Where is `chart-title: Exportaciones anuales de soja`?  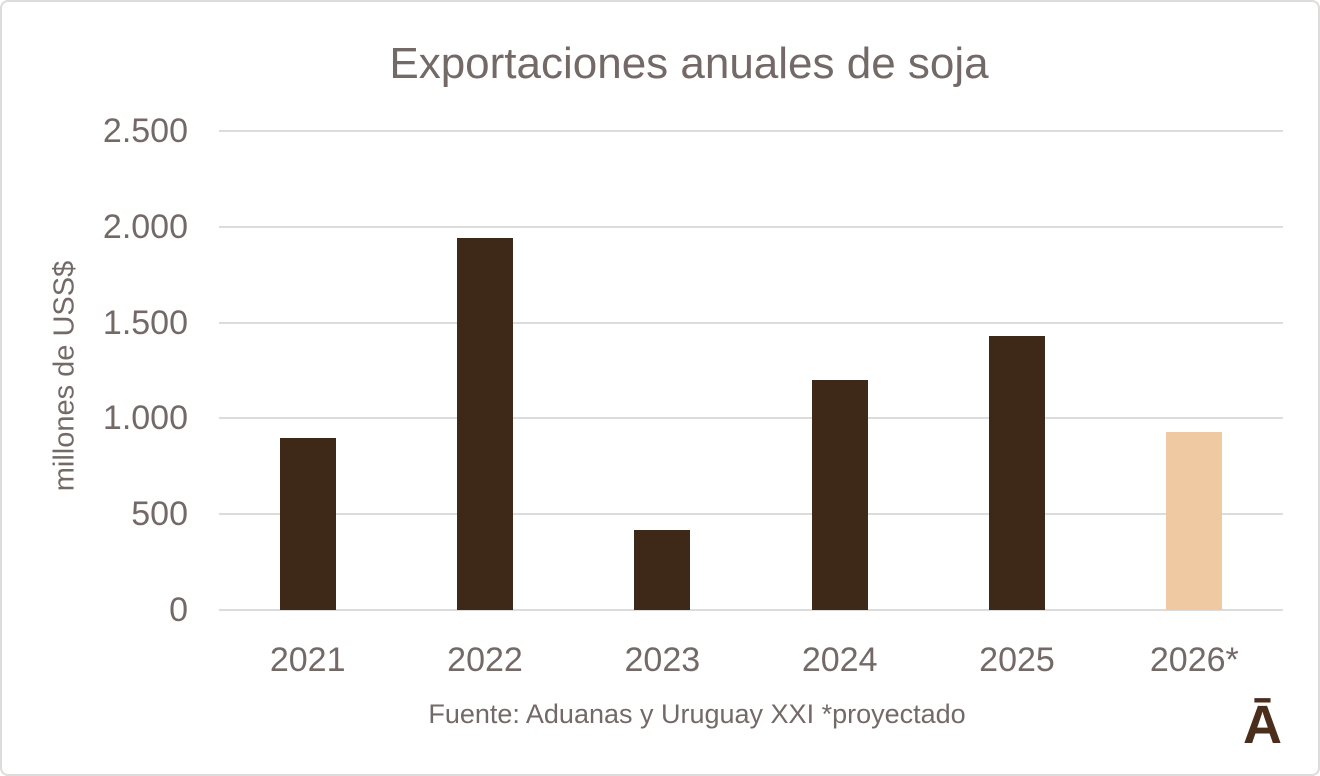
chart-title: Exportaciones anuales de soja is located at coordinates (689, 63).